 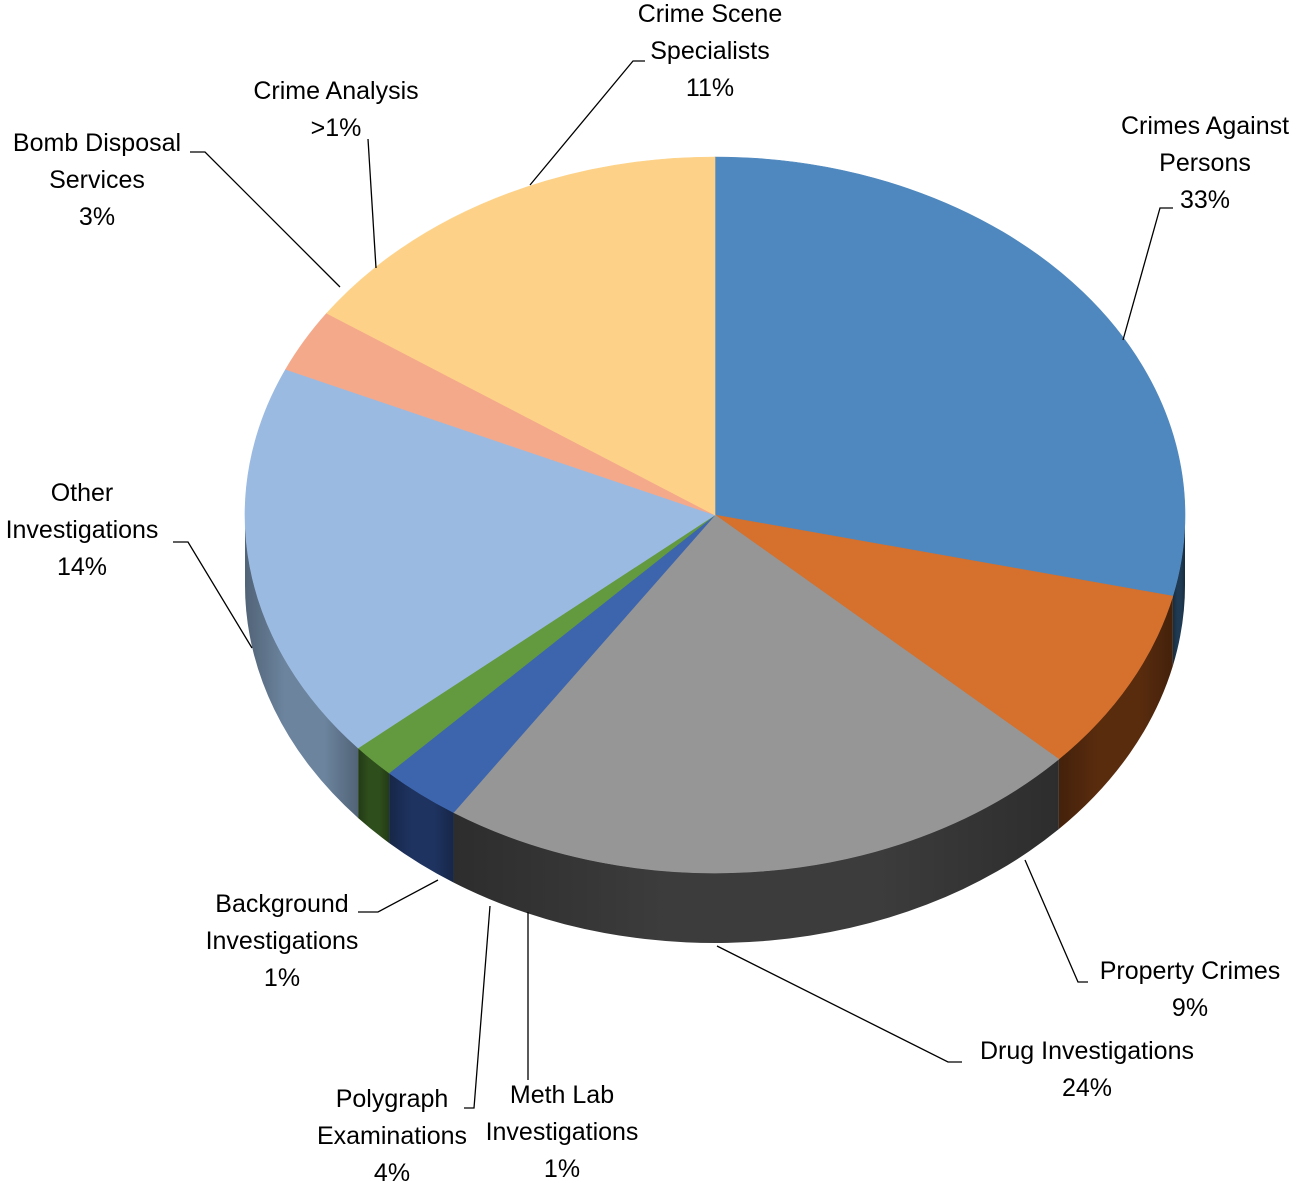 I want to click on leader-property-crimes, so click(x=1056, y=921).